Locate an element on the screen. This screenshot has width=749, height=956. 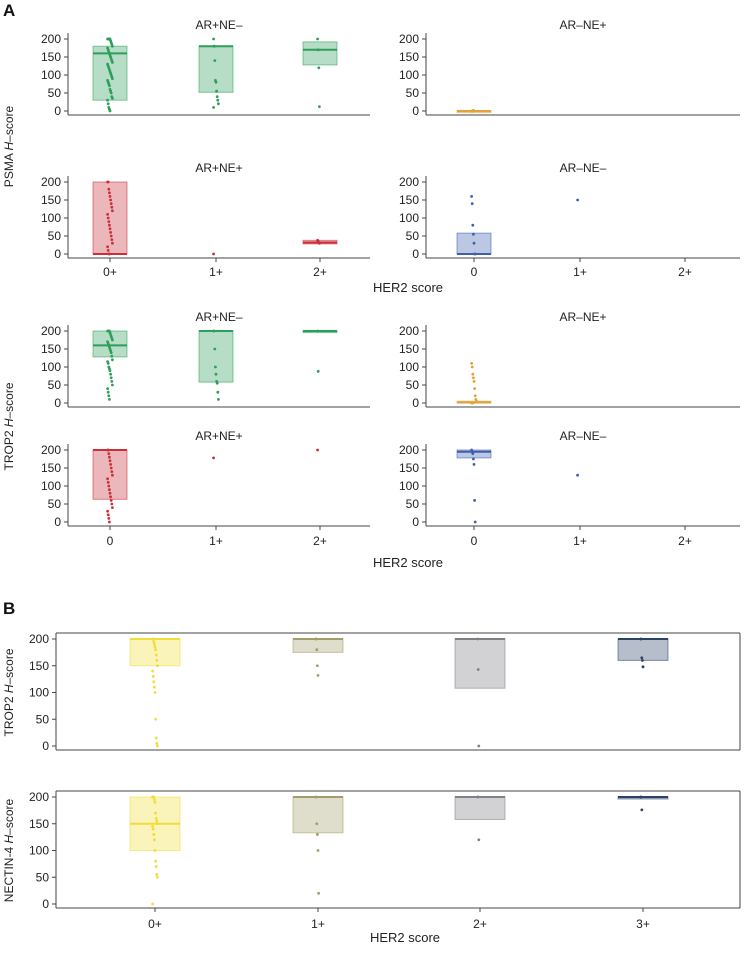
y-tick-label: 0 is located at coordinates (45, 904).